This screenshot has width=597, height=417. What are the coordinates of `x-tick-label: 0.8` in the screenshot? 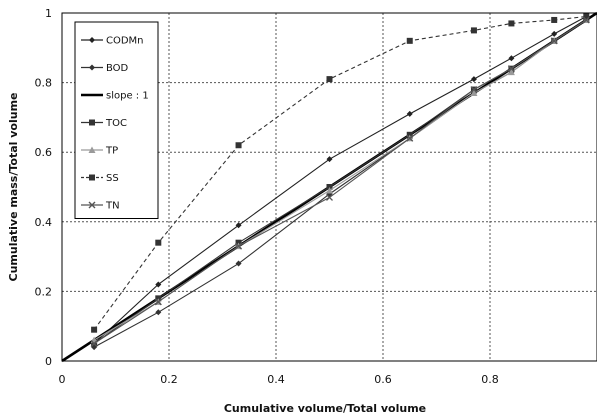 It's located at (490, 379).